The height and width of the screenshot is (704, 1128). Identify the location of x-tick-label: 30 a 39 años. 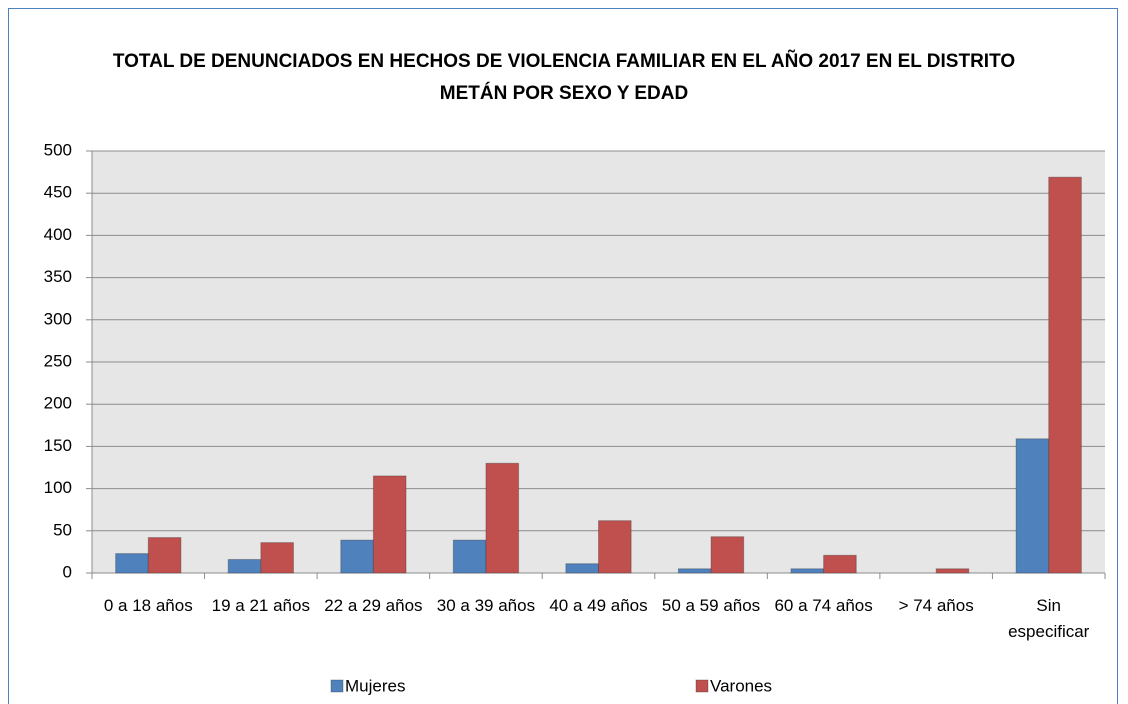
(486, 605).